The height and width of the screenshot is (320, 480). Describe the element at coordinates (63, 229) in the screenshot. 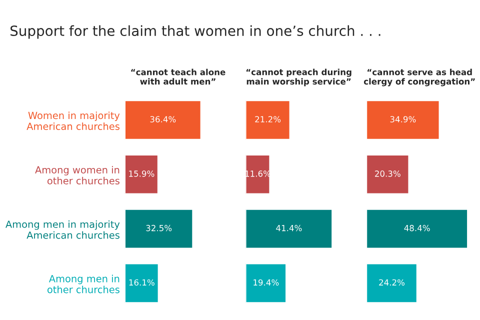

I see `y-tick-label: Among men in majority American churches` at that location.